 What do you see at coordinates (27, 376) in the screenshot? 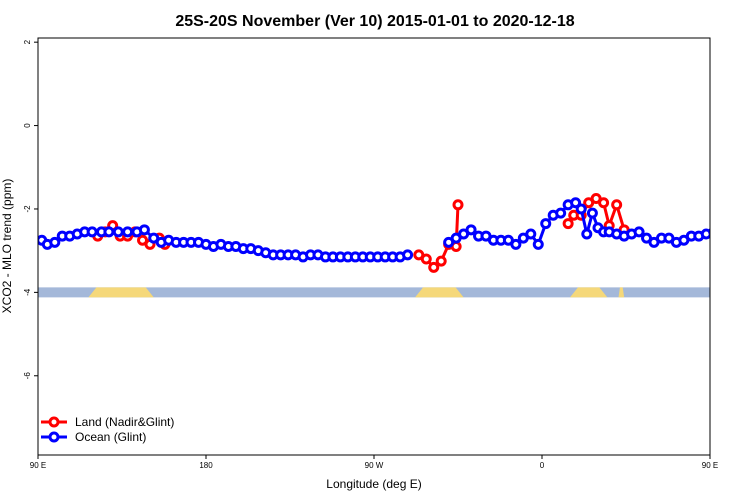
I see `y-tick-label-4: -6` at bounding box center [27, 376].